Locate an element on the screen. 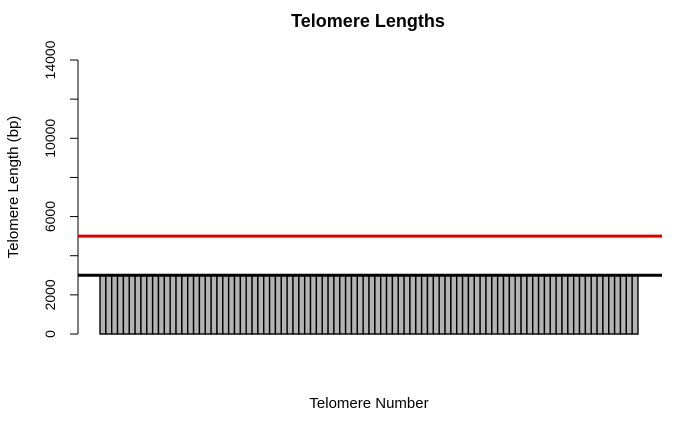 The width and height of the screenshot is (700, 432). y-tick-label-0: 0 is located at coordinates (50, 334).